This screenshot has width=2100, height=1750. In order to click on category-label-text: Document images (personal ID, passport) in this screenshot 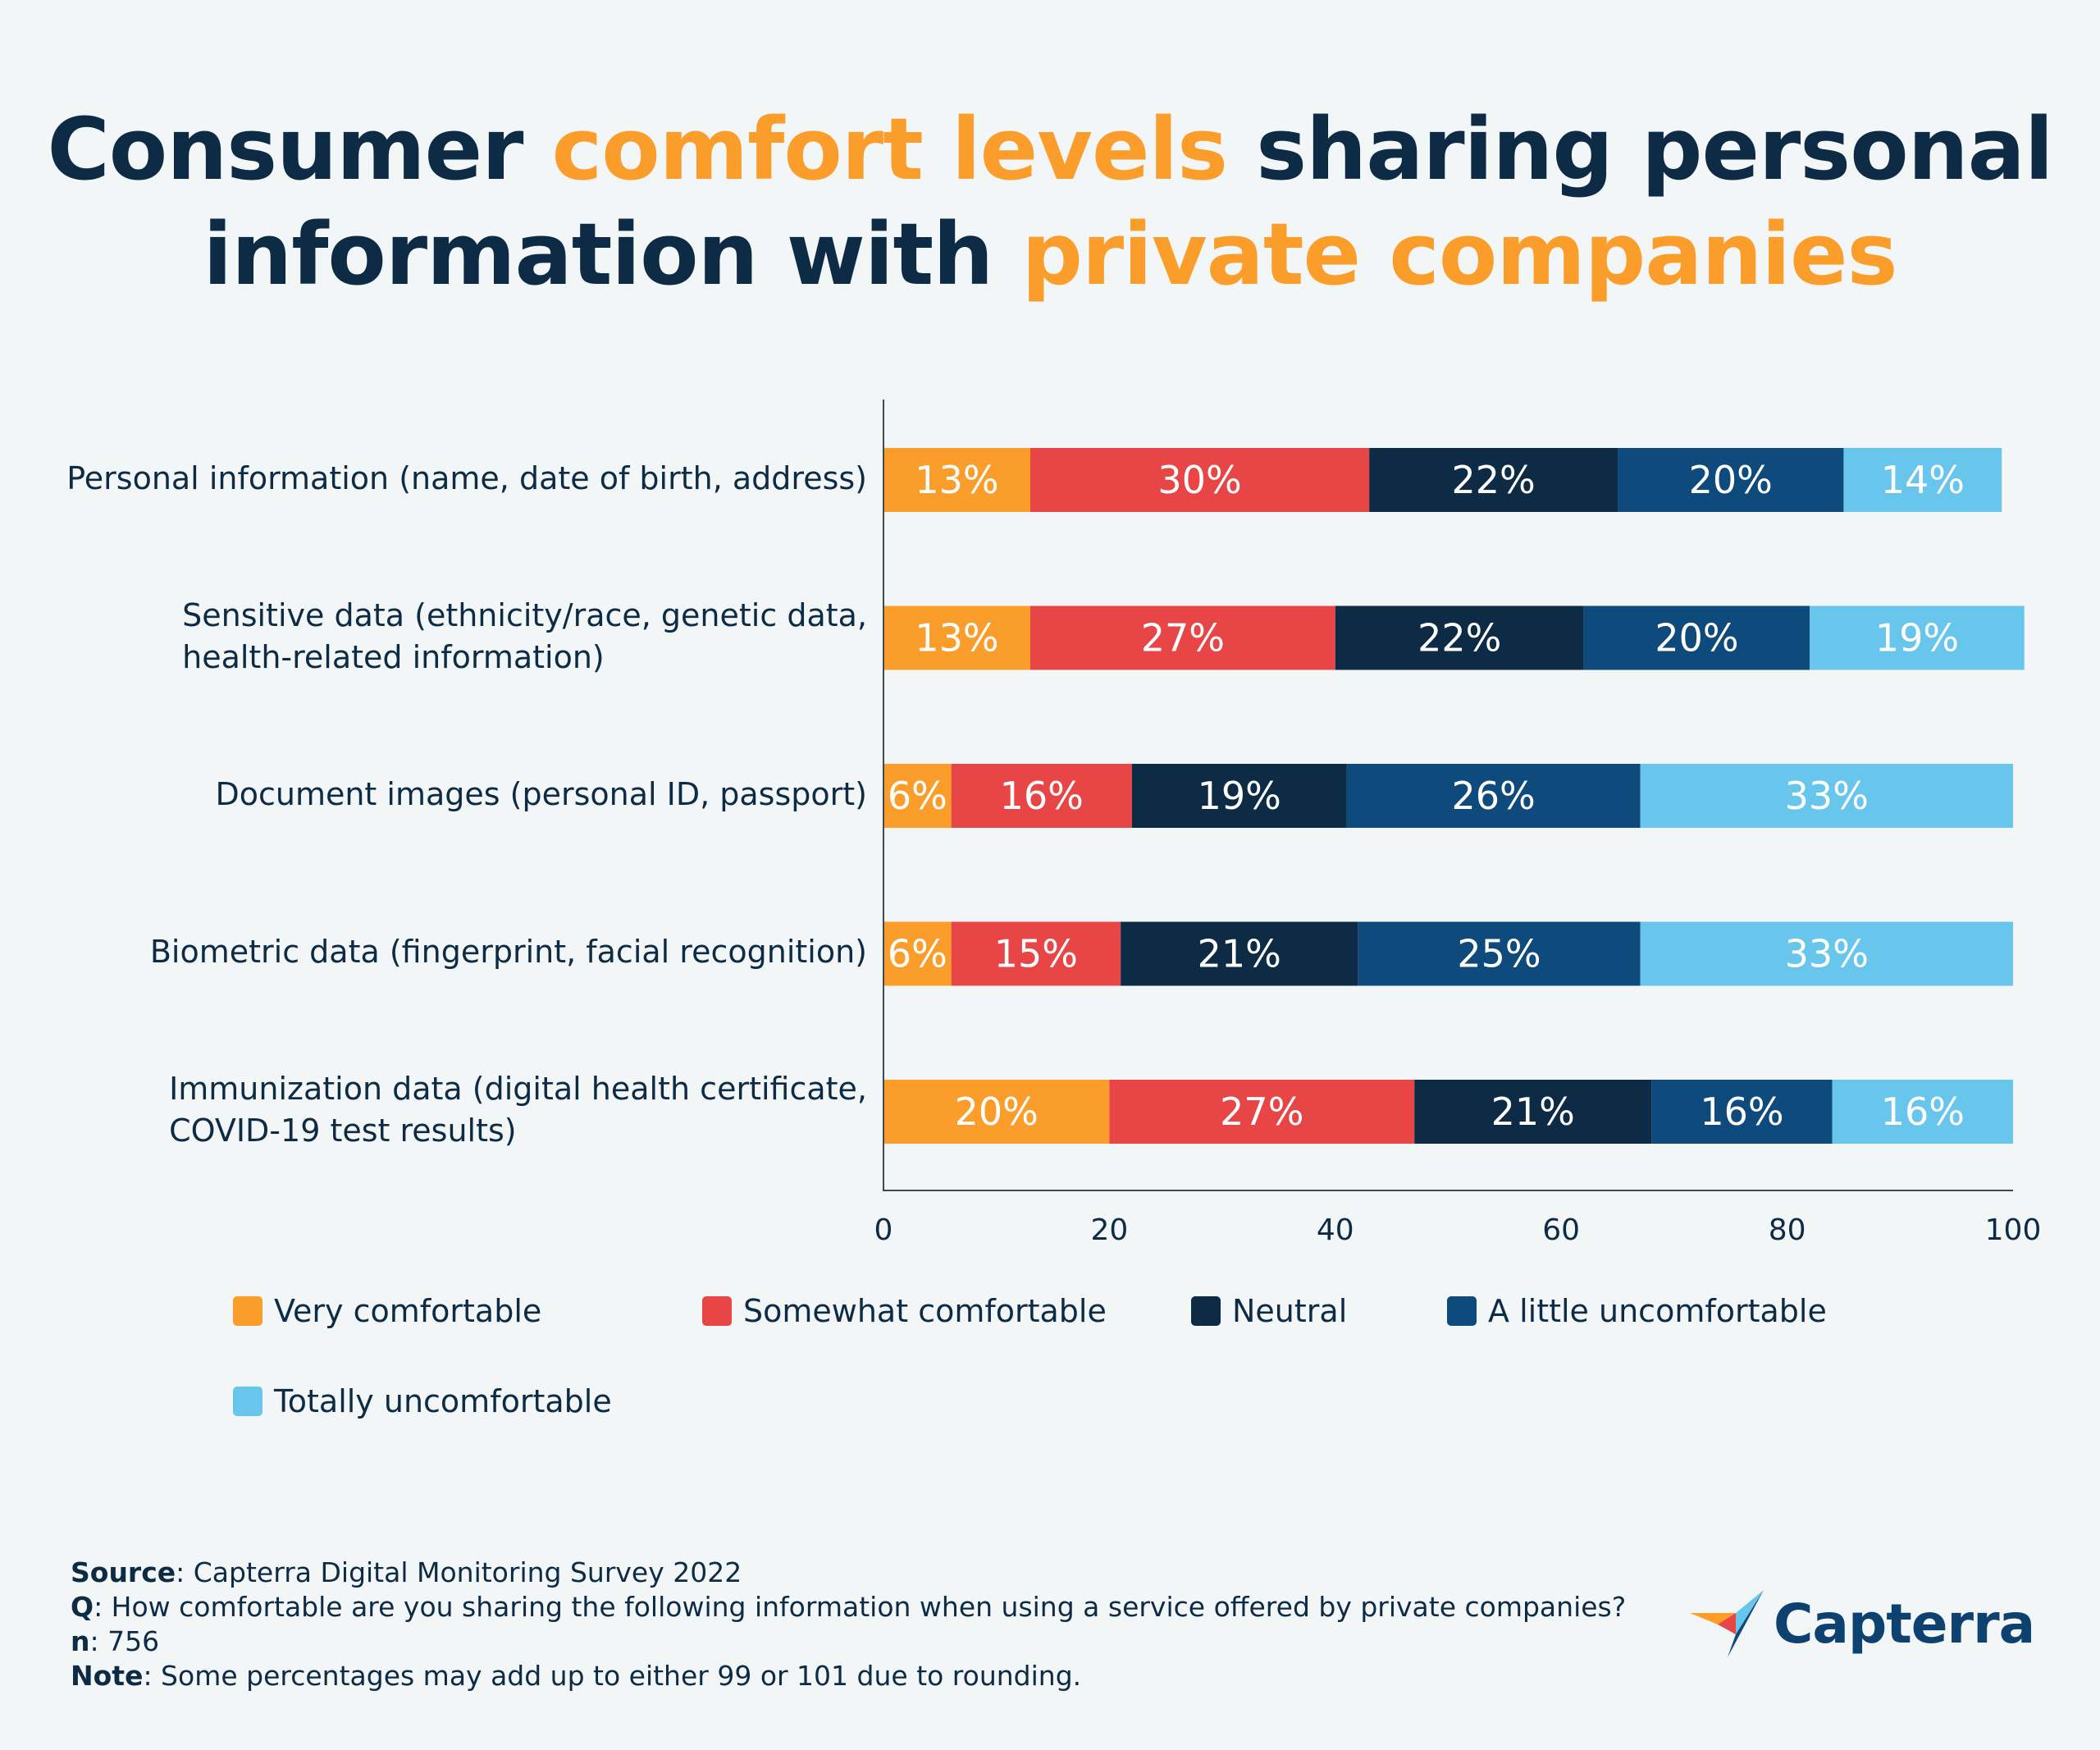, I will do `click(541, 795)`.